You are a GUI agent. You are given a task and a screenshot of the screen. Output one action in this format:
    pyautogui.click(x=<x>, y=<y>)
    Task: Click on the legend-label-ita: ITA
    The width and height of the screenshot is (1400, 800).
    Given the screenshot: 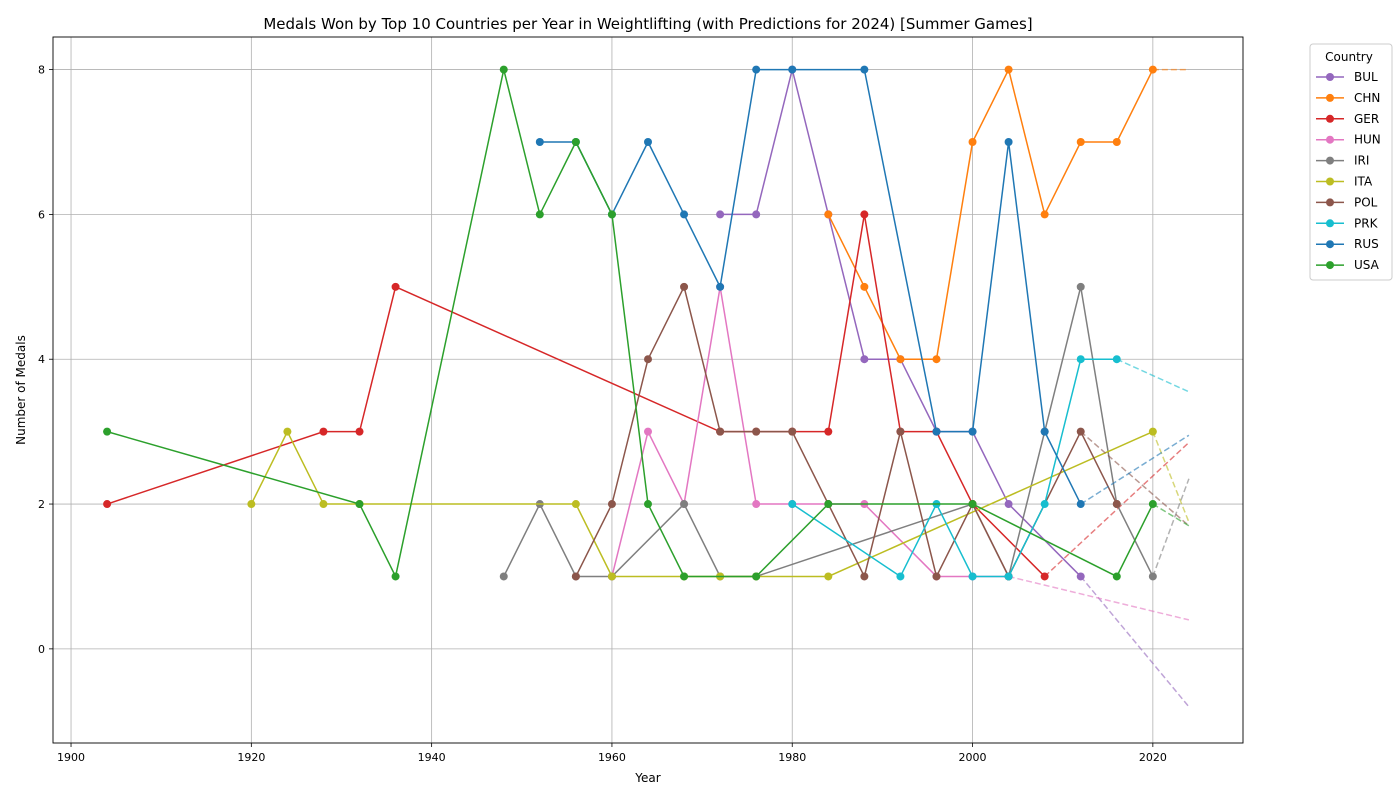 What is the action you would take?
    pyautogui.click(x=1363, y=182)
    